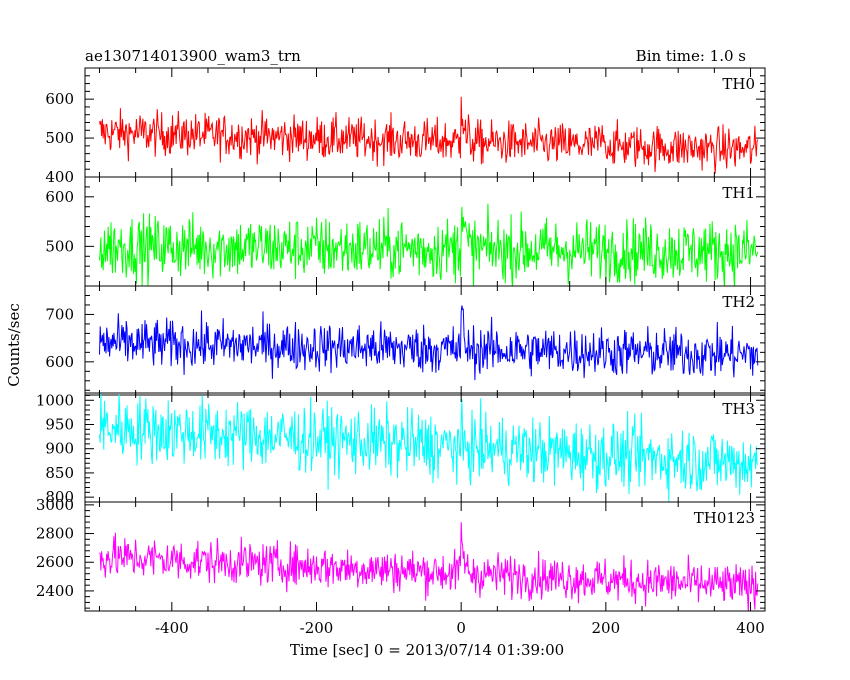  What do you see at coordinates (193, 56) in the screenshot?
I see `chart-title: ae130714013900_wam3_trn` at bounding box center [193, 56].